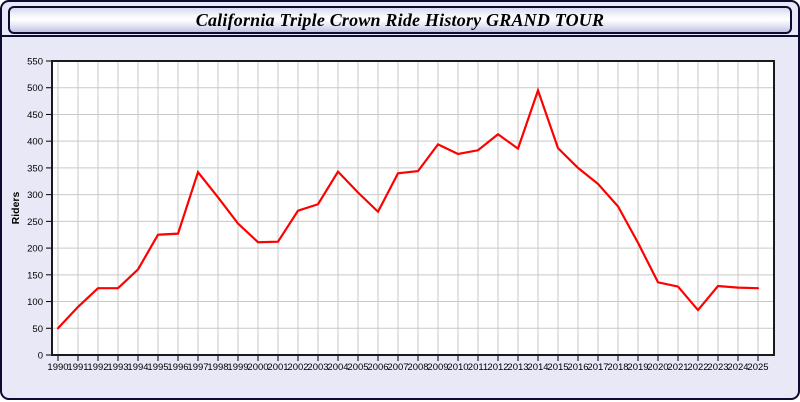 This screenshot has width=800, height=402. I want to click on x-tick-label: 1995, so click(157, 367).